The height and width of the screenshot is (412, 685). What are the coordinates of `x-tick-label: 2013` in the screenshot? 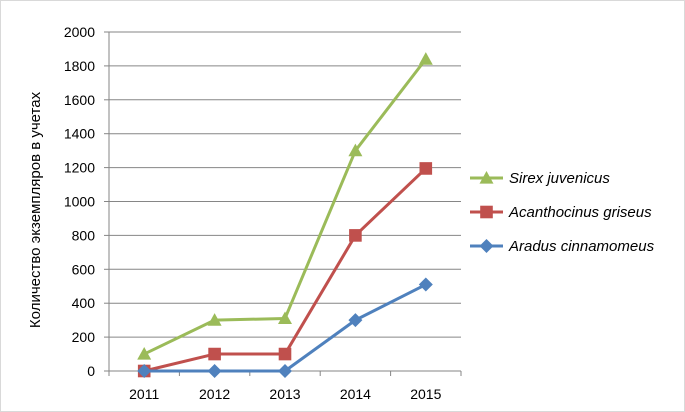 It's located at (284, 394).